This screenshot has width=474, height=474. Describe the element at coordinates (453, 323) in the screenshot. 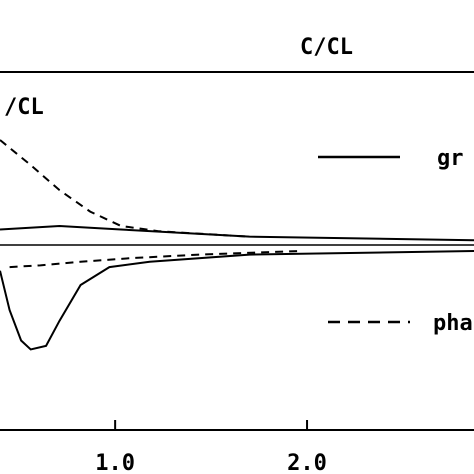

I see `legend-label: pha` at that location.